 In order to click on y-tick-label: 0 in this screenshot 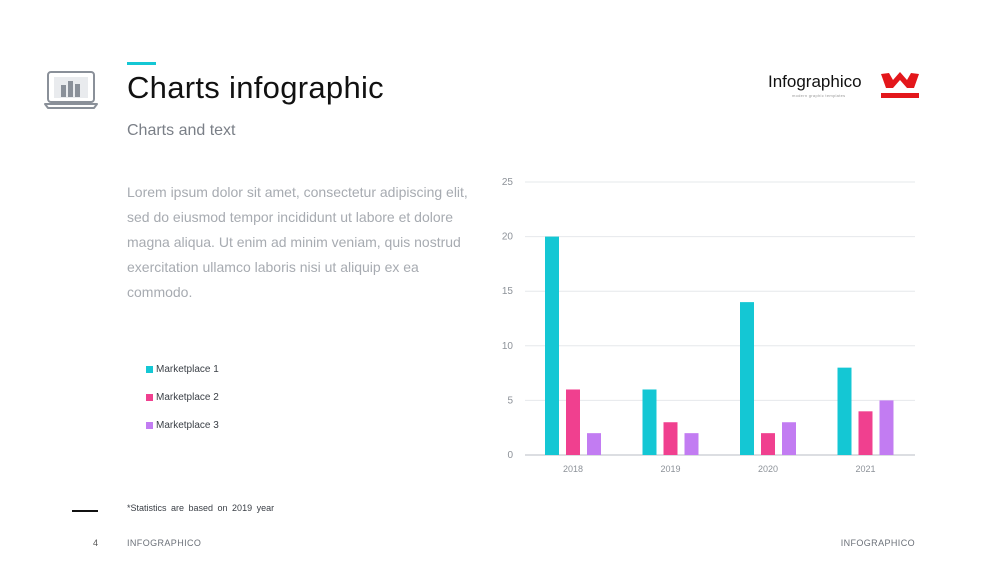, I will do `click(510, 455)`.